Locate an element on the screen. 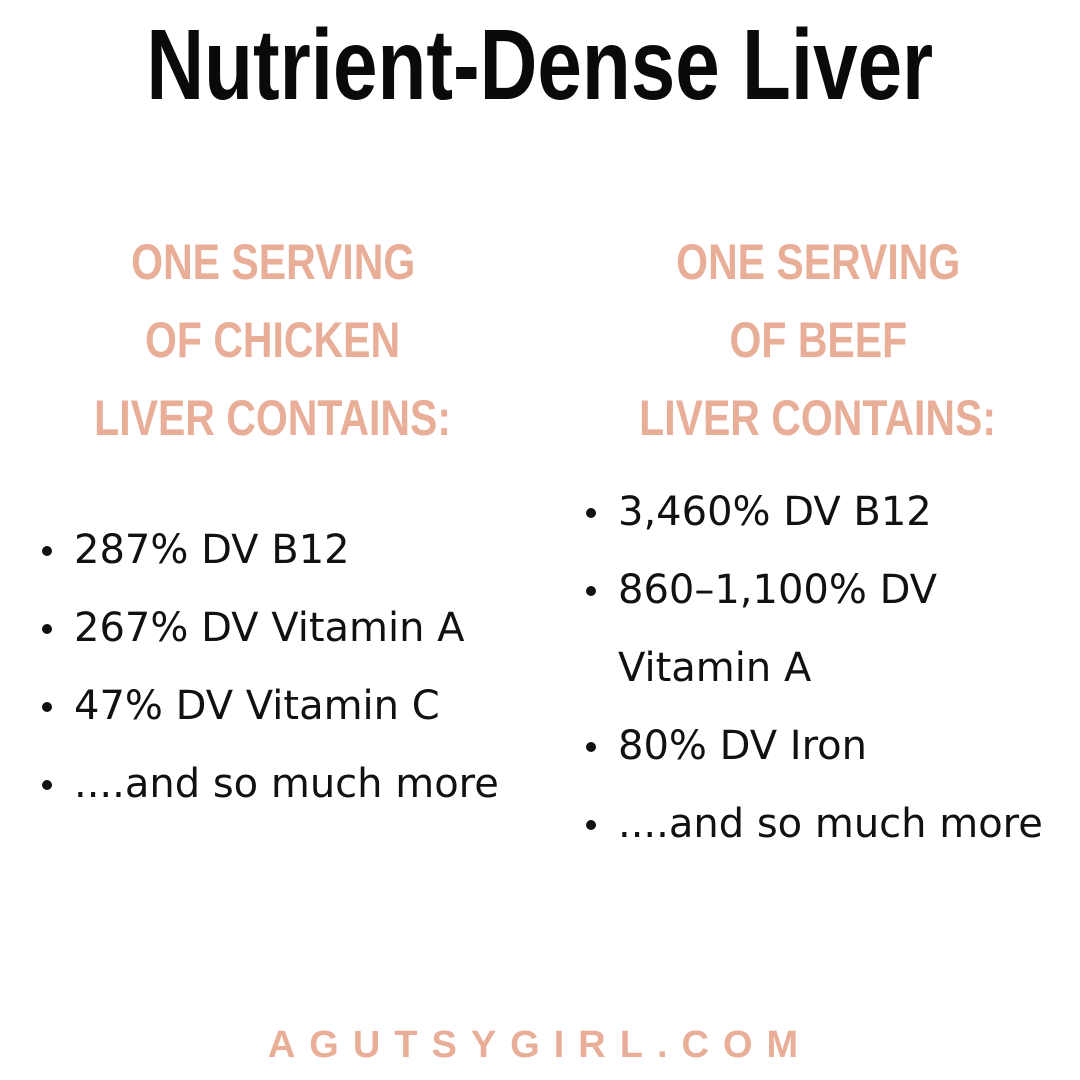 The image size is (1080, 1080). heading-text: OF BEEF is located at coordinates (818, 340).